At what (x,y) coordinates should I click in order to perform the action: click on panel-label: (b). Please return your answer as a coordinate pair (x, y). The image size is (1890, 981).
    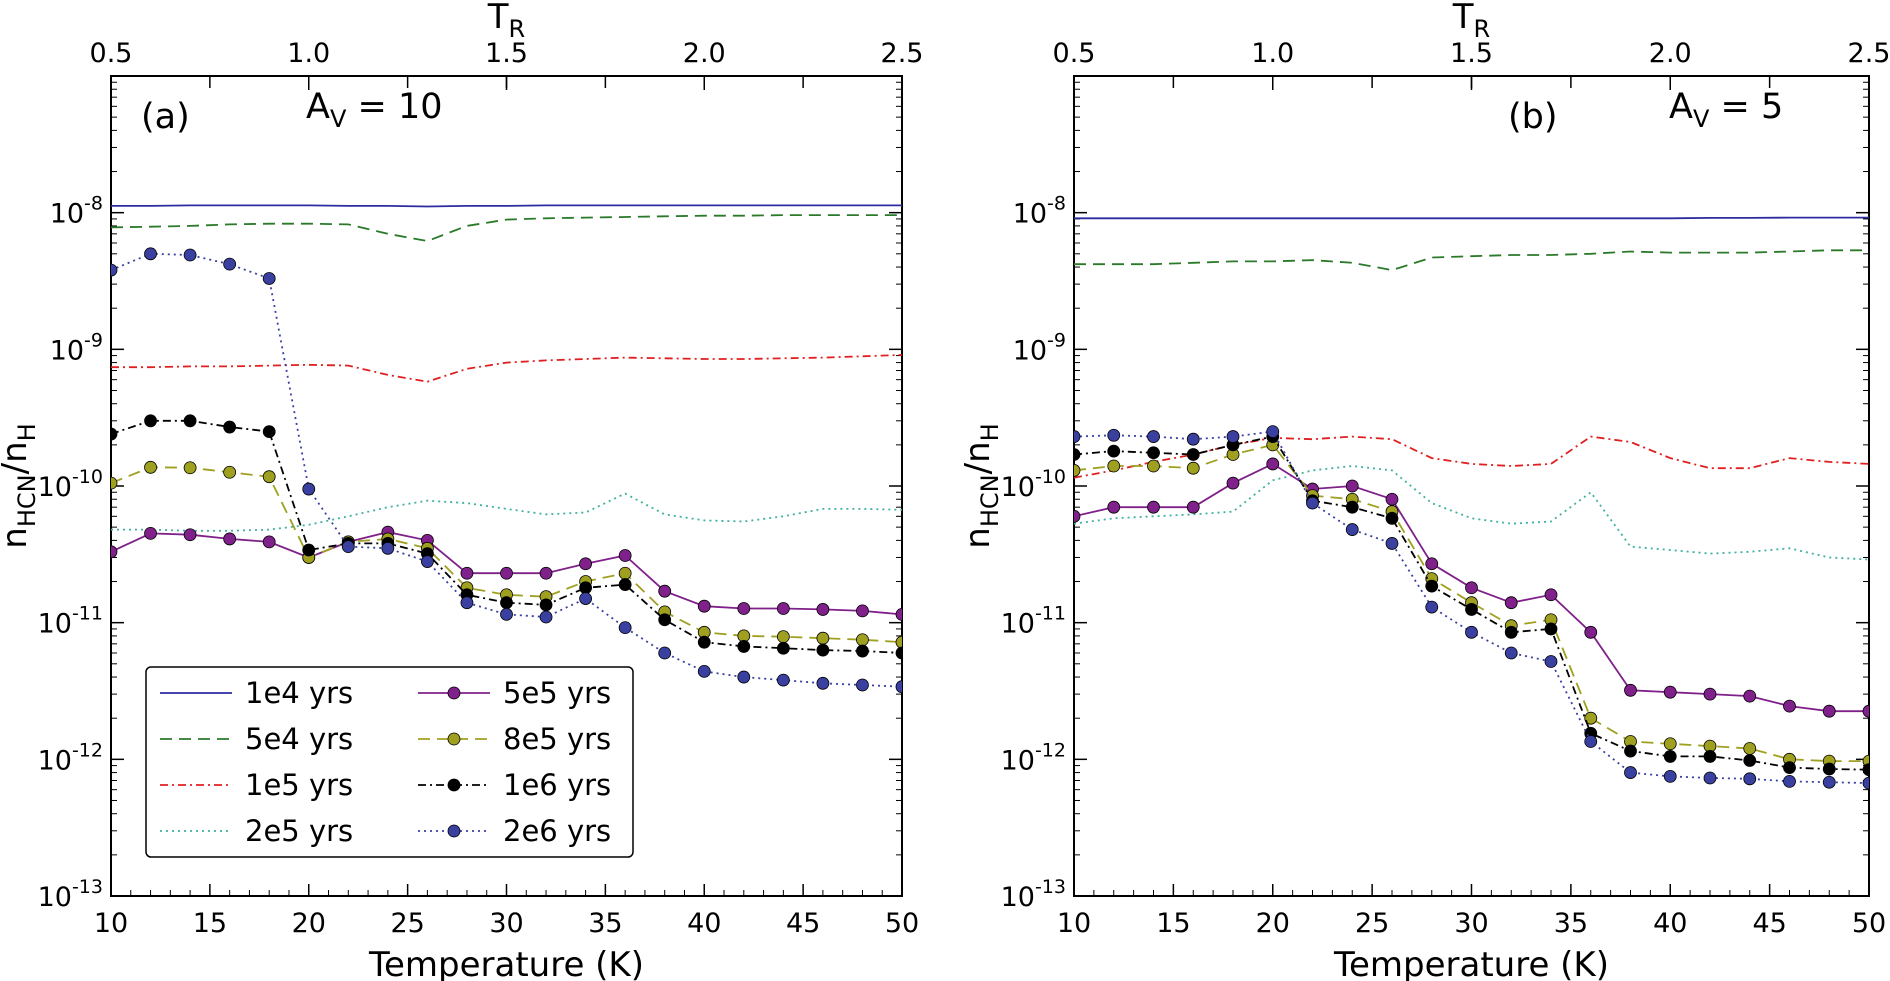
    Looking at the image, I should click on (1533, 117).